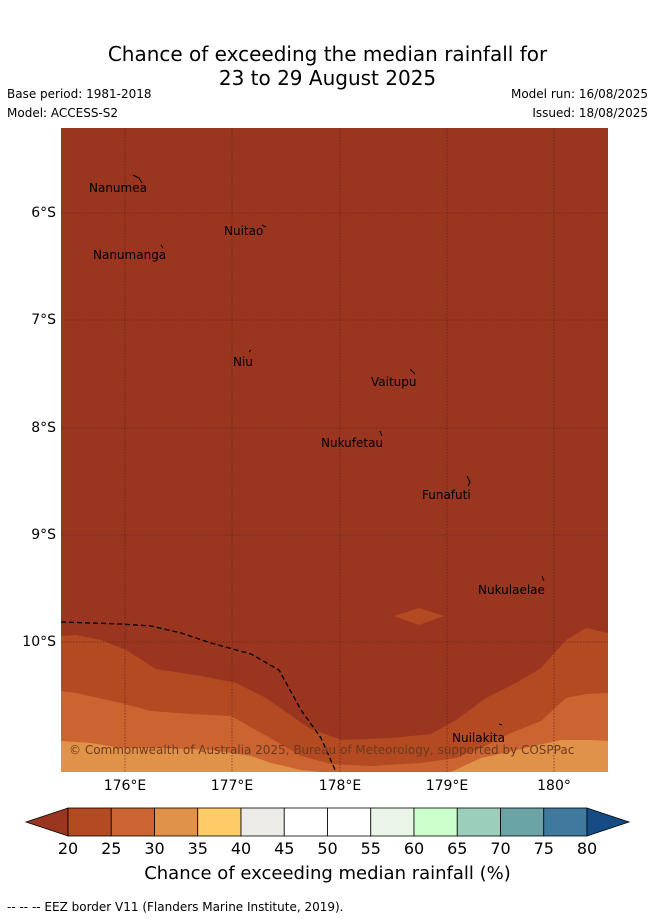 The width and height of the screenshot is (655, 919). Describe the element at coordinates (511, 590) in the screenshot. I see `place-label-nukulaelae: Nukulaelae` at that location.